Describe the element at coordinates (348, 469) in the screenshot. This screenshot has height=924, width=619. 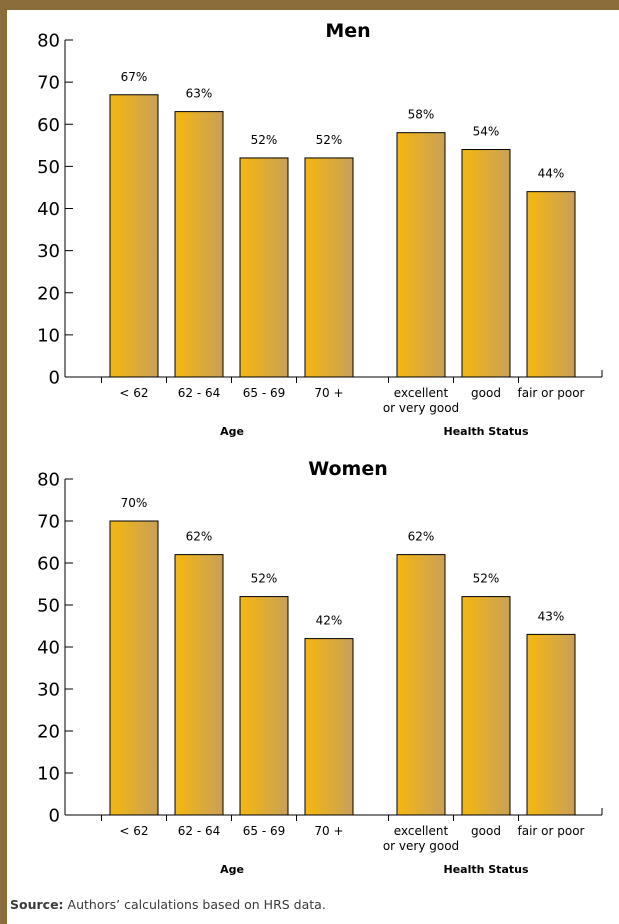
I see `chart-title: Women` at that location.